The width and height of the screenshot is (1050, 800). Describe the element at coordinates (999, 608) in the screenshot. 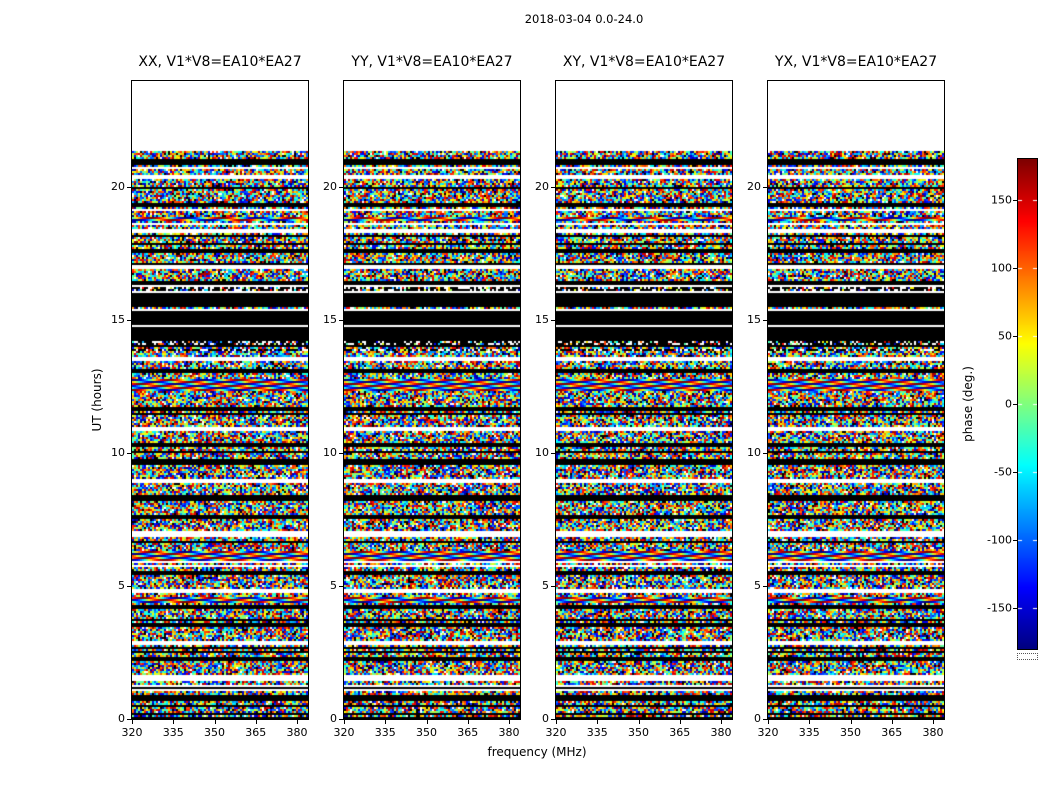

I see `colorbar-tick-label: -150` at that location.